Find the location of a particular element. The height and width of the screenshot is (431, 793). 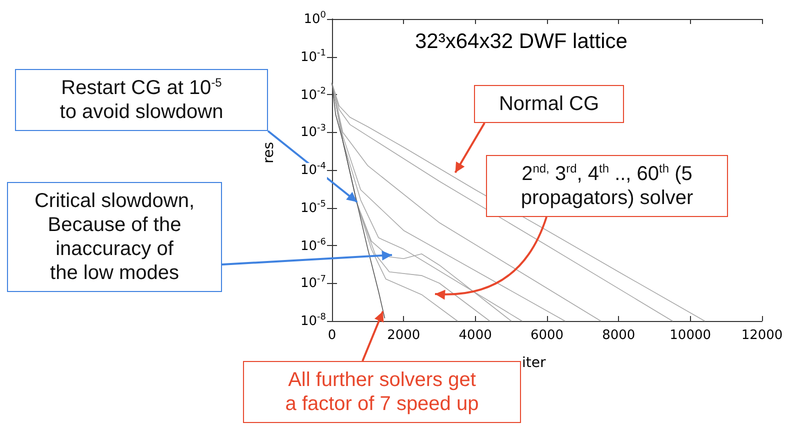

y-tick-label: 10$^{-5}$ is located at coordinates (313, 208).